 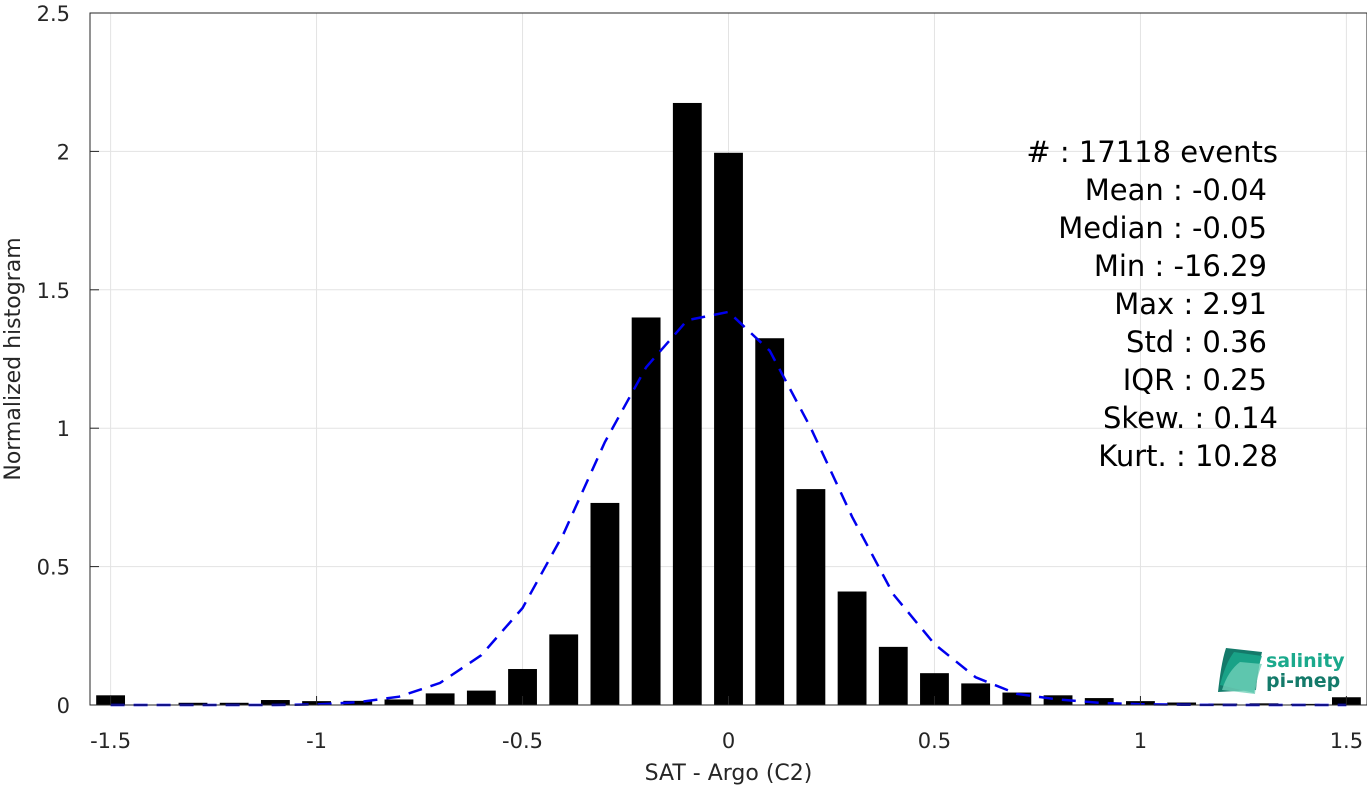 What do you see at coordinates (1190, 304) in the screenshot?
I see `stat-line: Max : 2.91` at bounding box center [1190, 304].